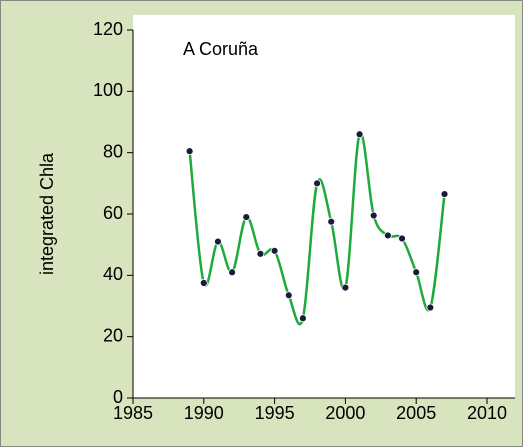 The width and height of the screenshot is (523, 447). What do you see at coordinates (108, 90) in the screenshot?
I see `y-tick-label: 100` at bounding box center [108, 90].